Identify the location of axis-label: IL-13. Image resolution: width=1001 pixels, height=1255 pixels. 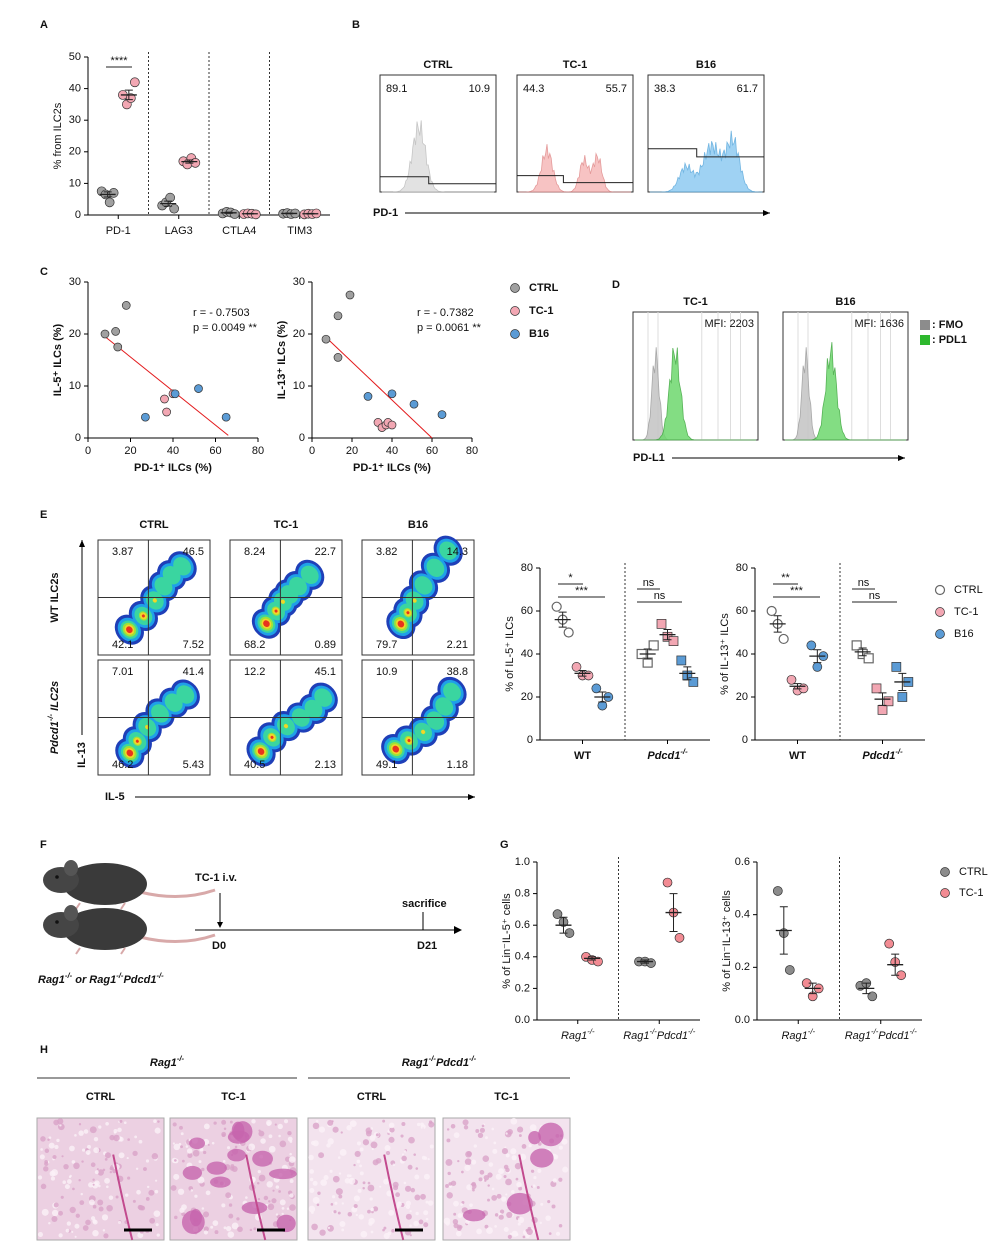
(82, 755).